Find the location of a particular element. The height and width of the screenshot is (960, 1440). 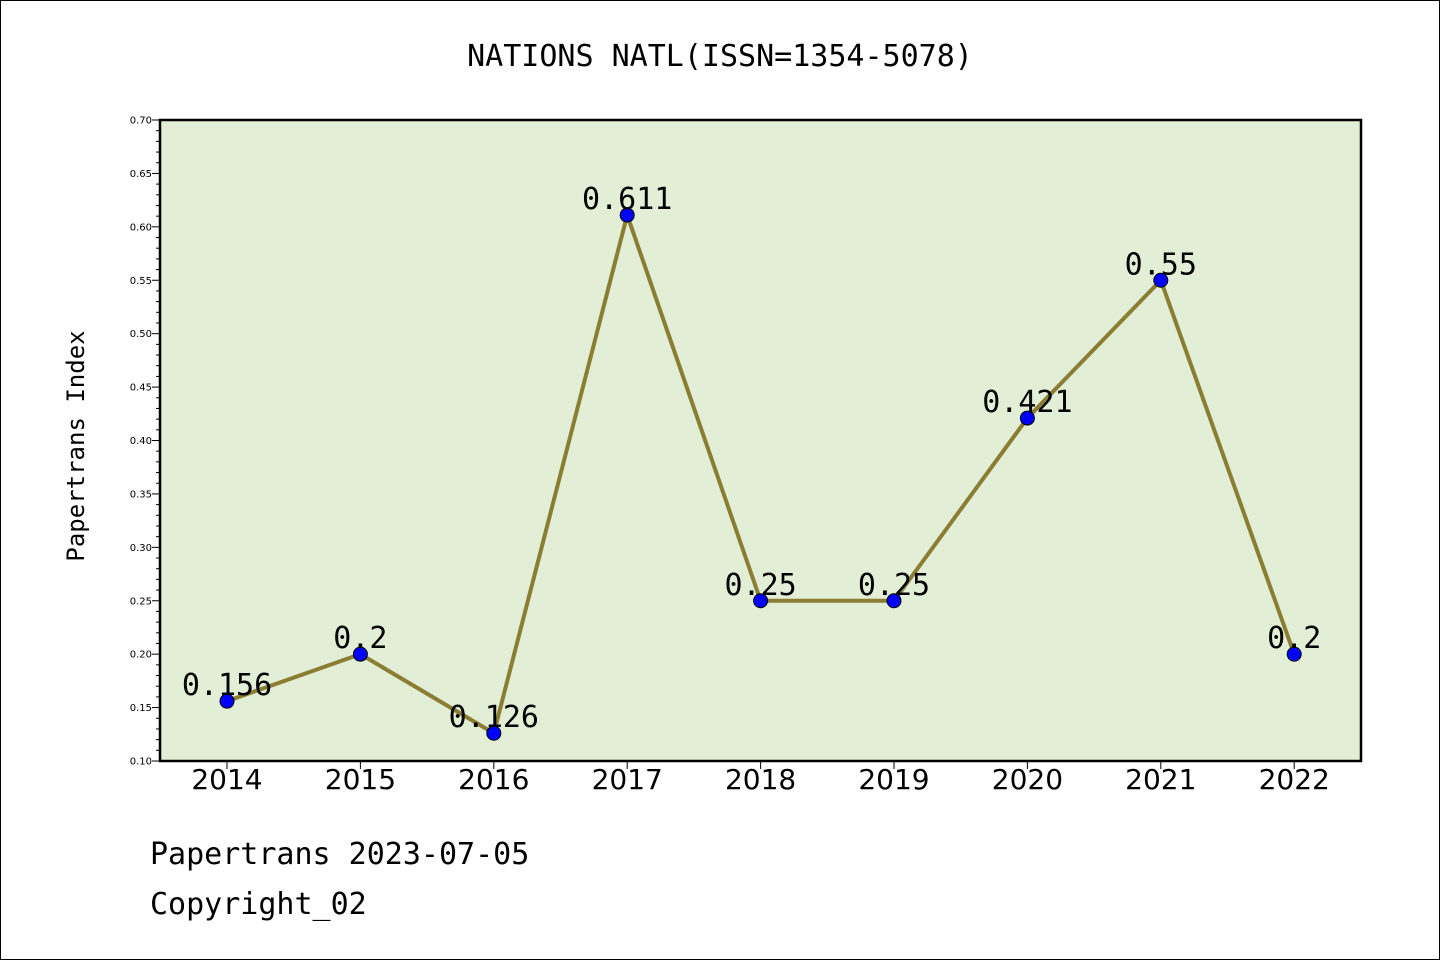

x-tick-label: 2018 is located at coordinates (760, 779).